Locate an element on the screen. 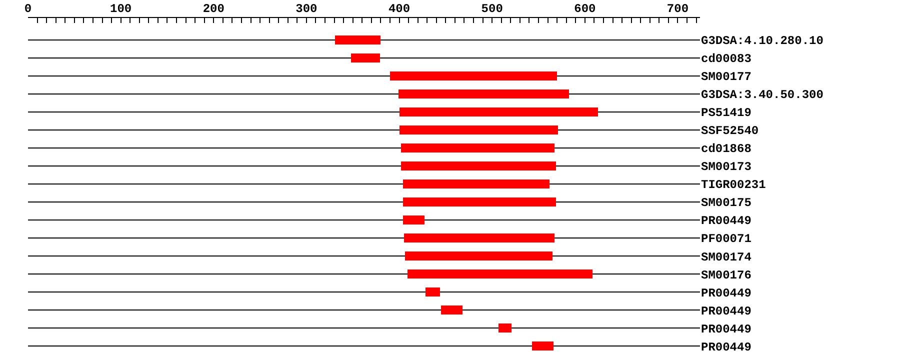 This screenshot has height=364, width=900. x-tick-label: 400 is located at coordinates (399, 9).